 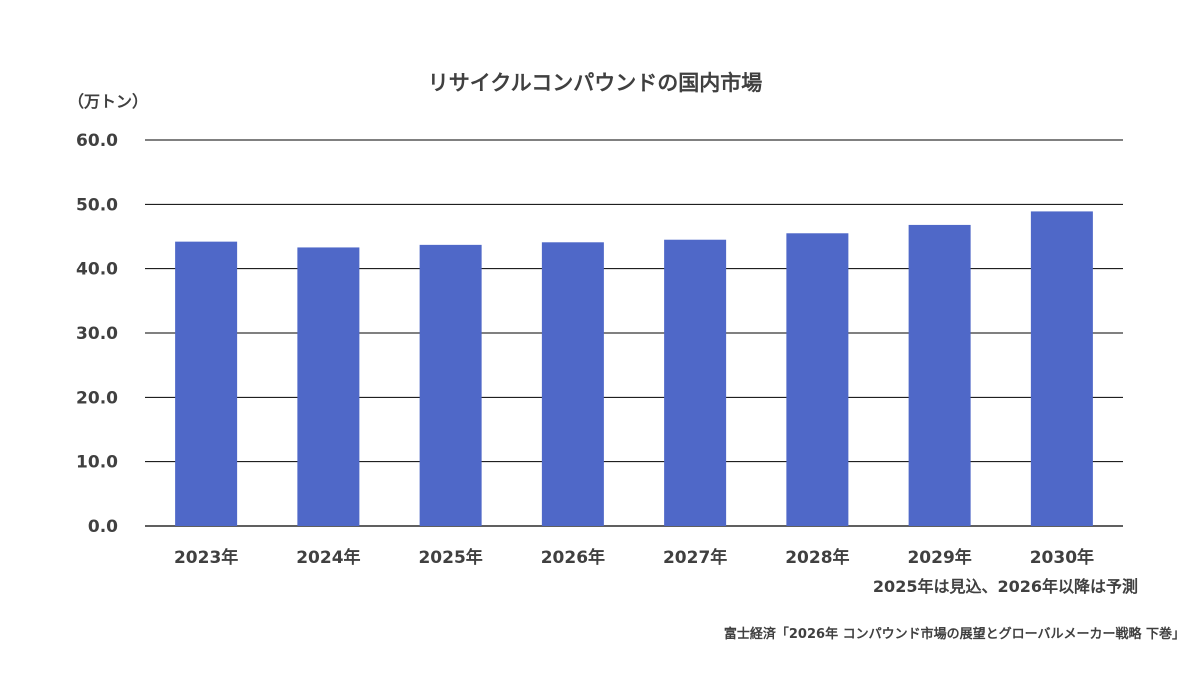 What do you see at coordinates (97, 398) in the screenshot?
I see `y-tick-label: 20.0` at bounding box center [97, 398].